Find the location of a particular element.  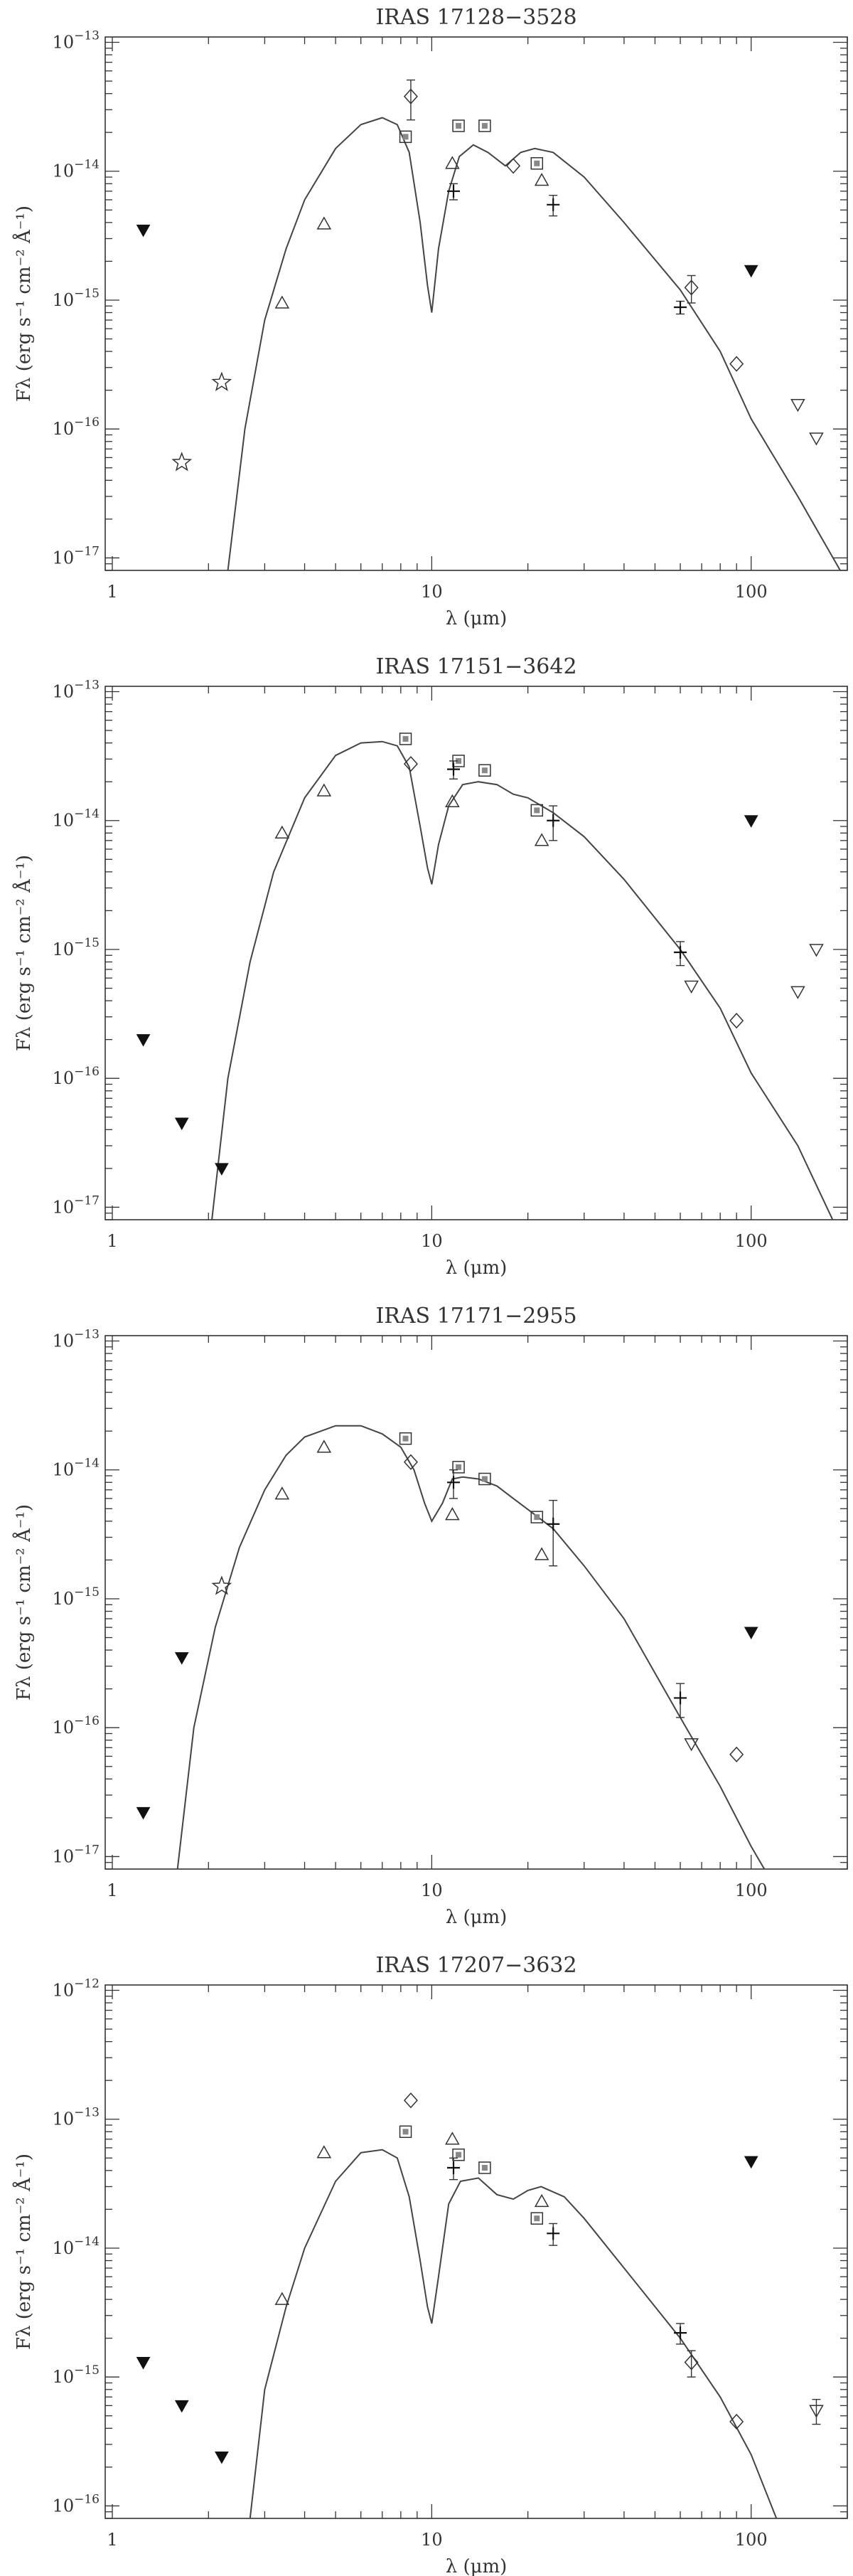

chart-title: IRAS 17207−3632 is located at coordinates (475, 1965).